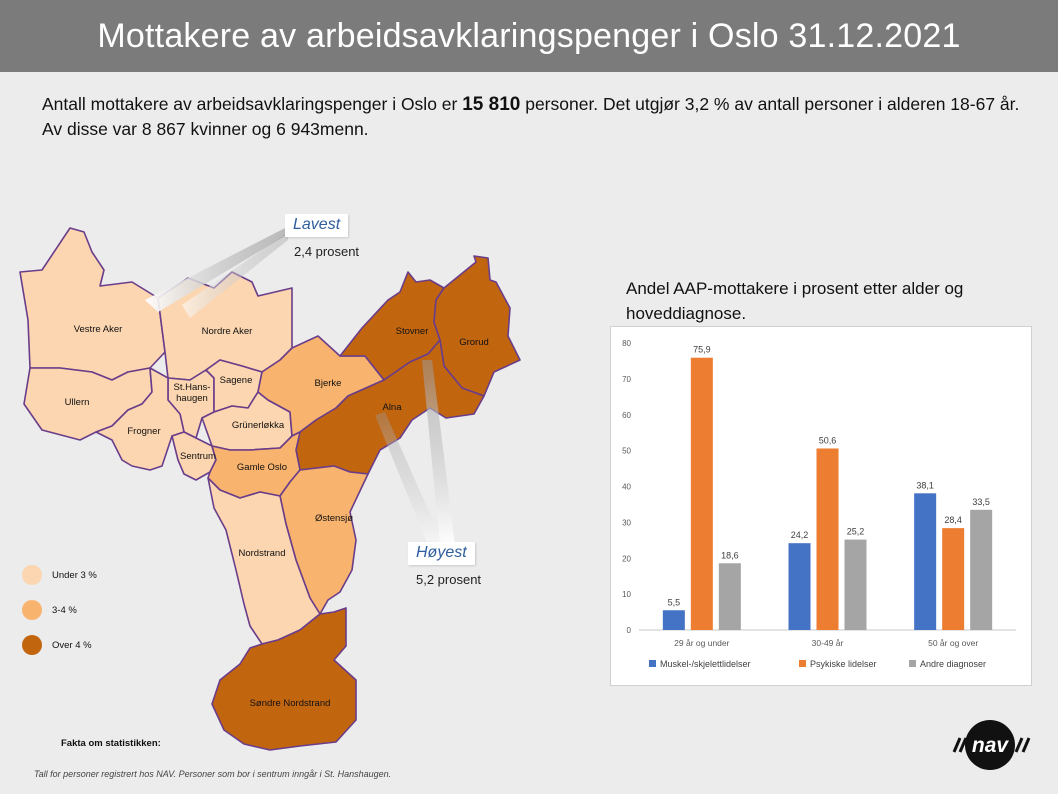 This screenshot has height=794, width=1058. Describe the element at coordinates (438, 452) in the screenshot. I see `highest-callout-beam` at that location.